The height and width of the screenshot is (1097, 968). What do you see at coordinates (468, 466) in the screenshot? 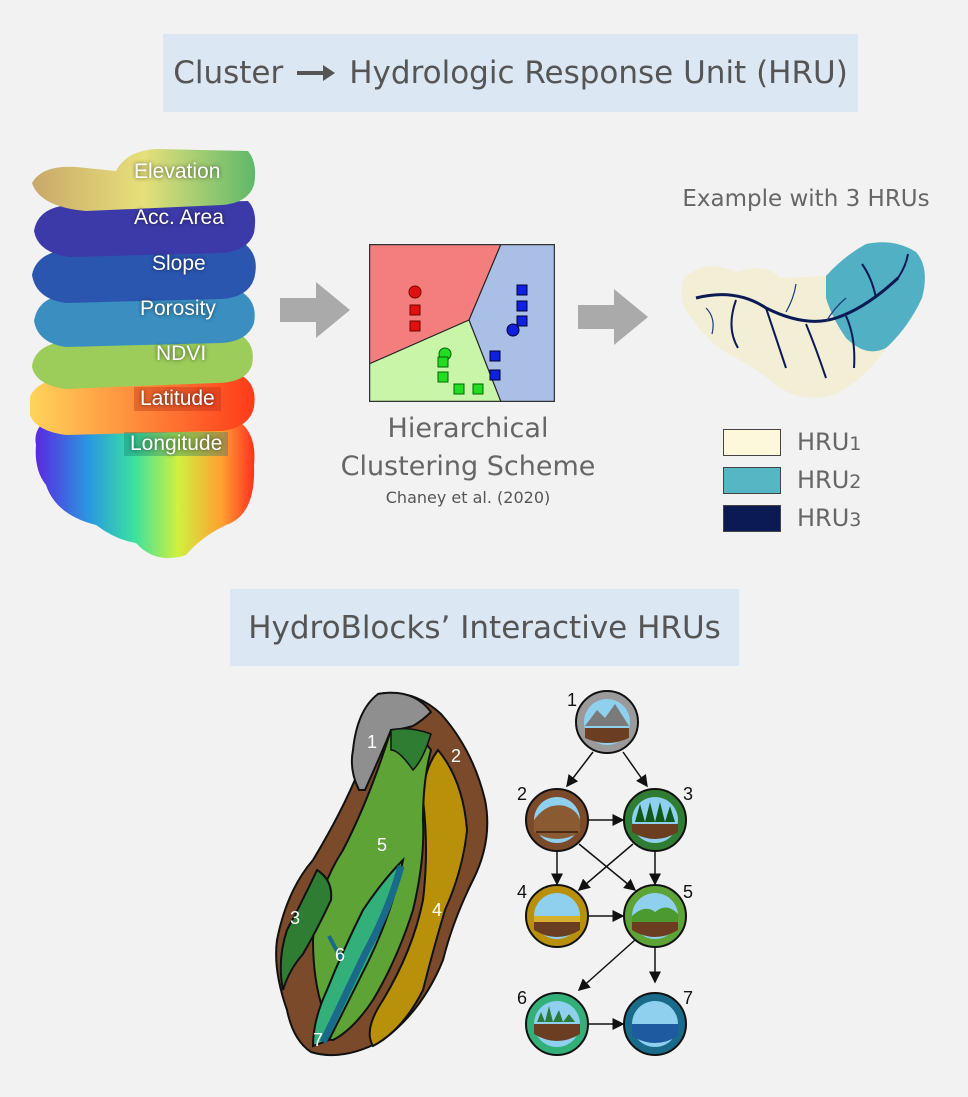
I see `clustering-title-line2: Clustering Scheme` at bounding box center [468, 466].